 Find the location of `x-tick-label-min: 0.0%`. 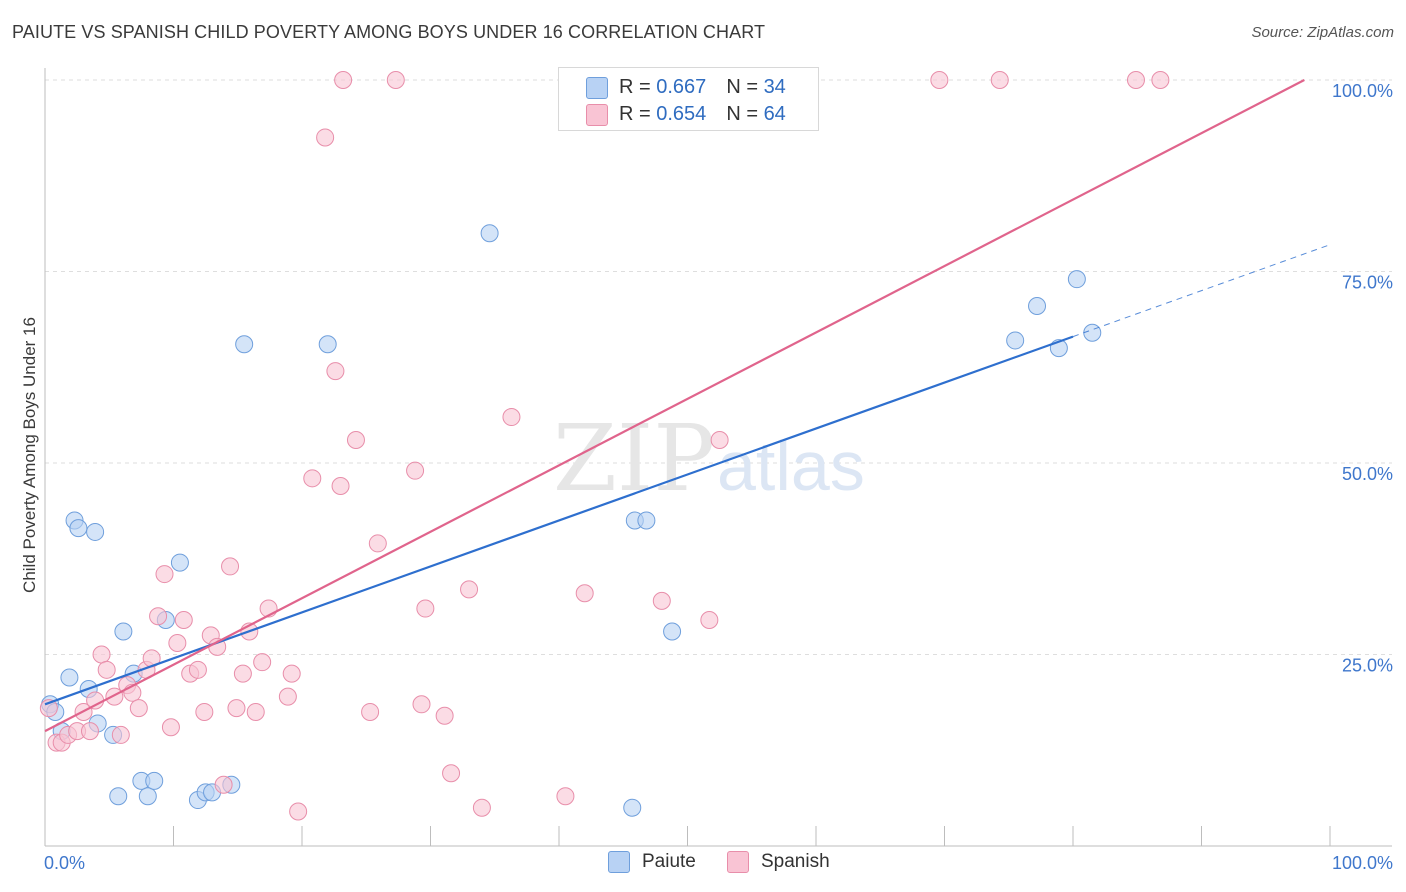

x-tick-label-min: 0.0% is located at coordinates (64, 863).